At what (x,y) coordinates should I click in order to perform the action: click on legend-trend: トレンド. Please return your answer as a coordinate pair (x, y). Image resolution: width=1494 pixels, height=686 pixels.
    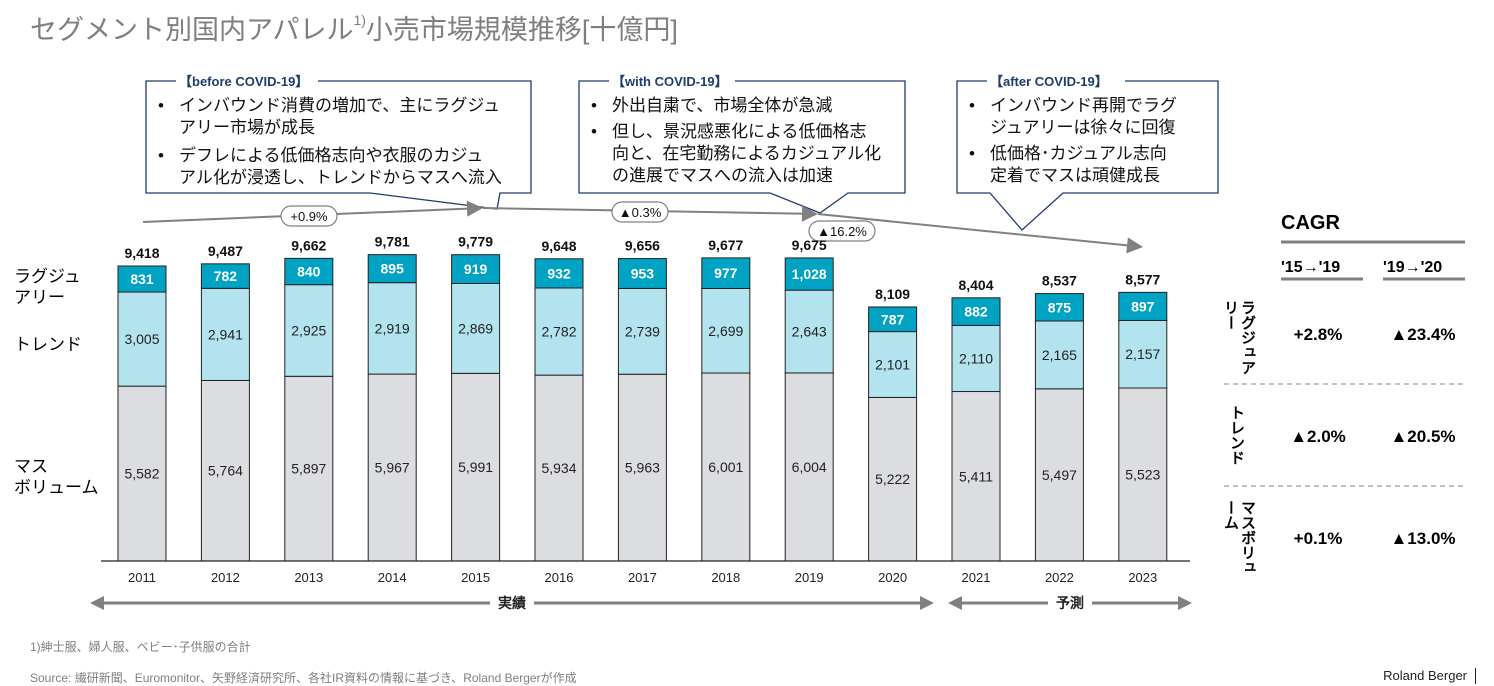
    Looking at the image, I should click on (48, 344).